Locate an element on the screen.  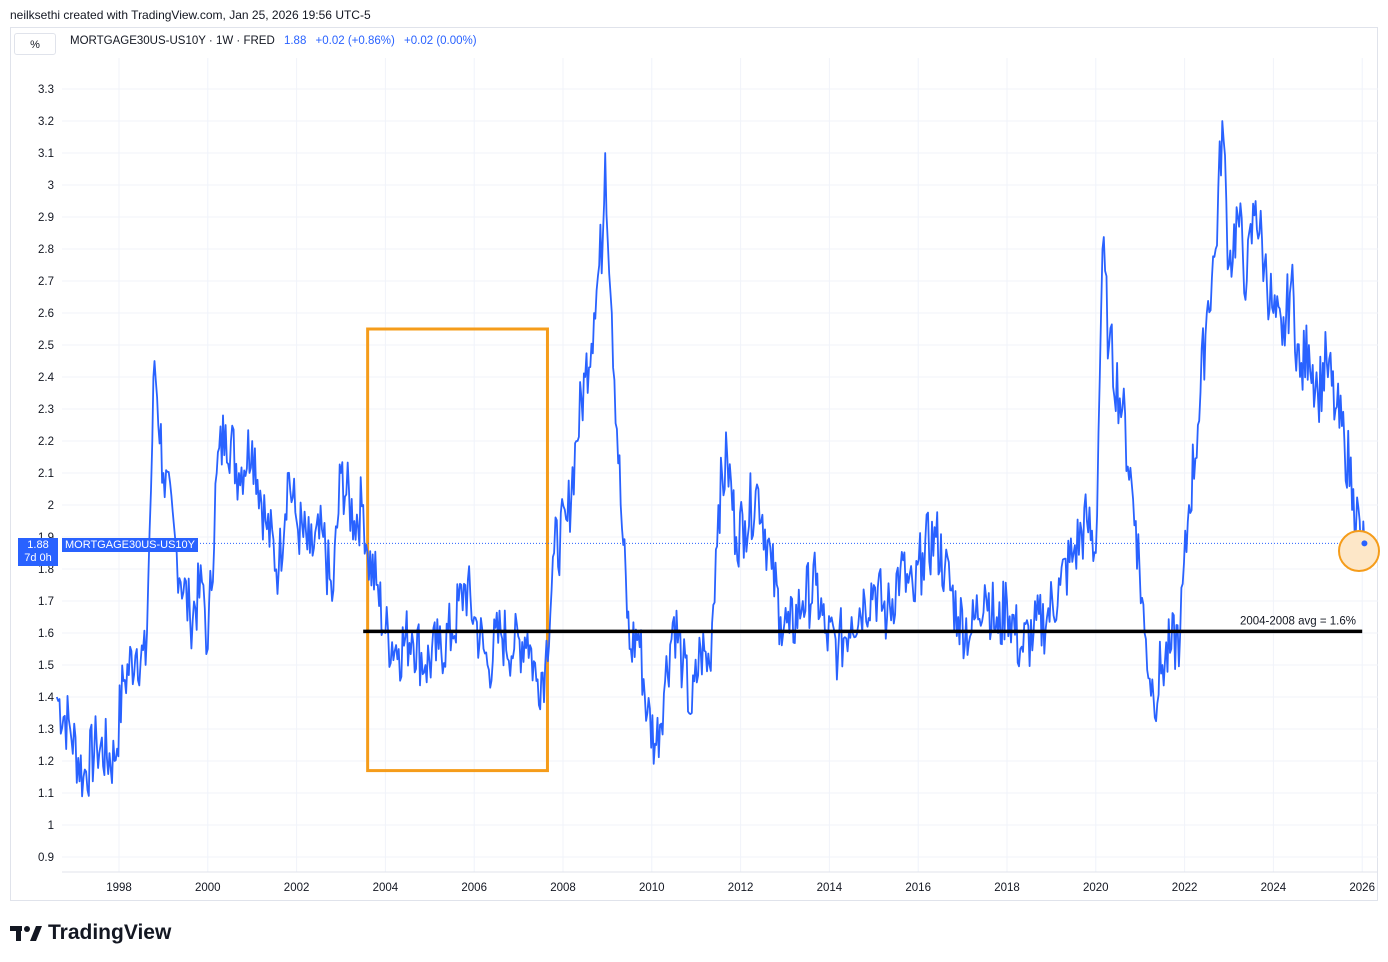
last-value-dot is located at coordinates (1364, 543).